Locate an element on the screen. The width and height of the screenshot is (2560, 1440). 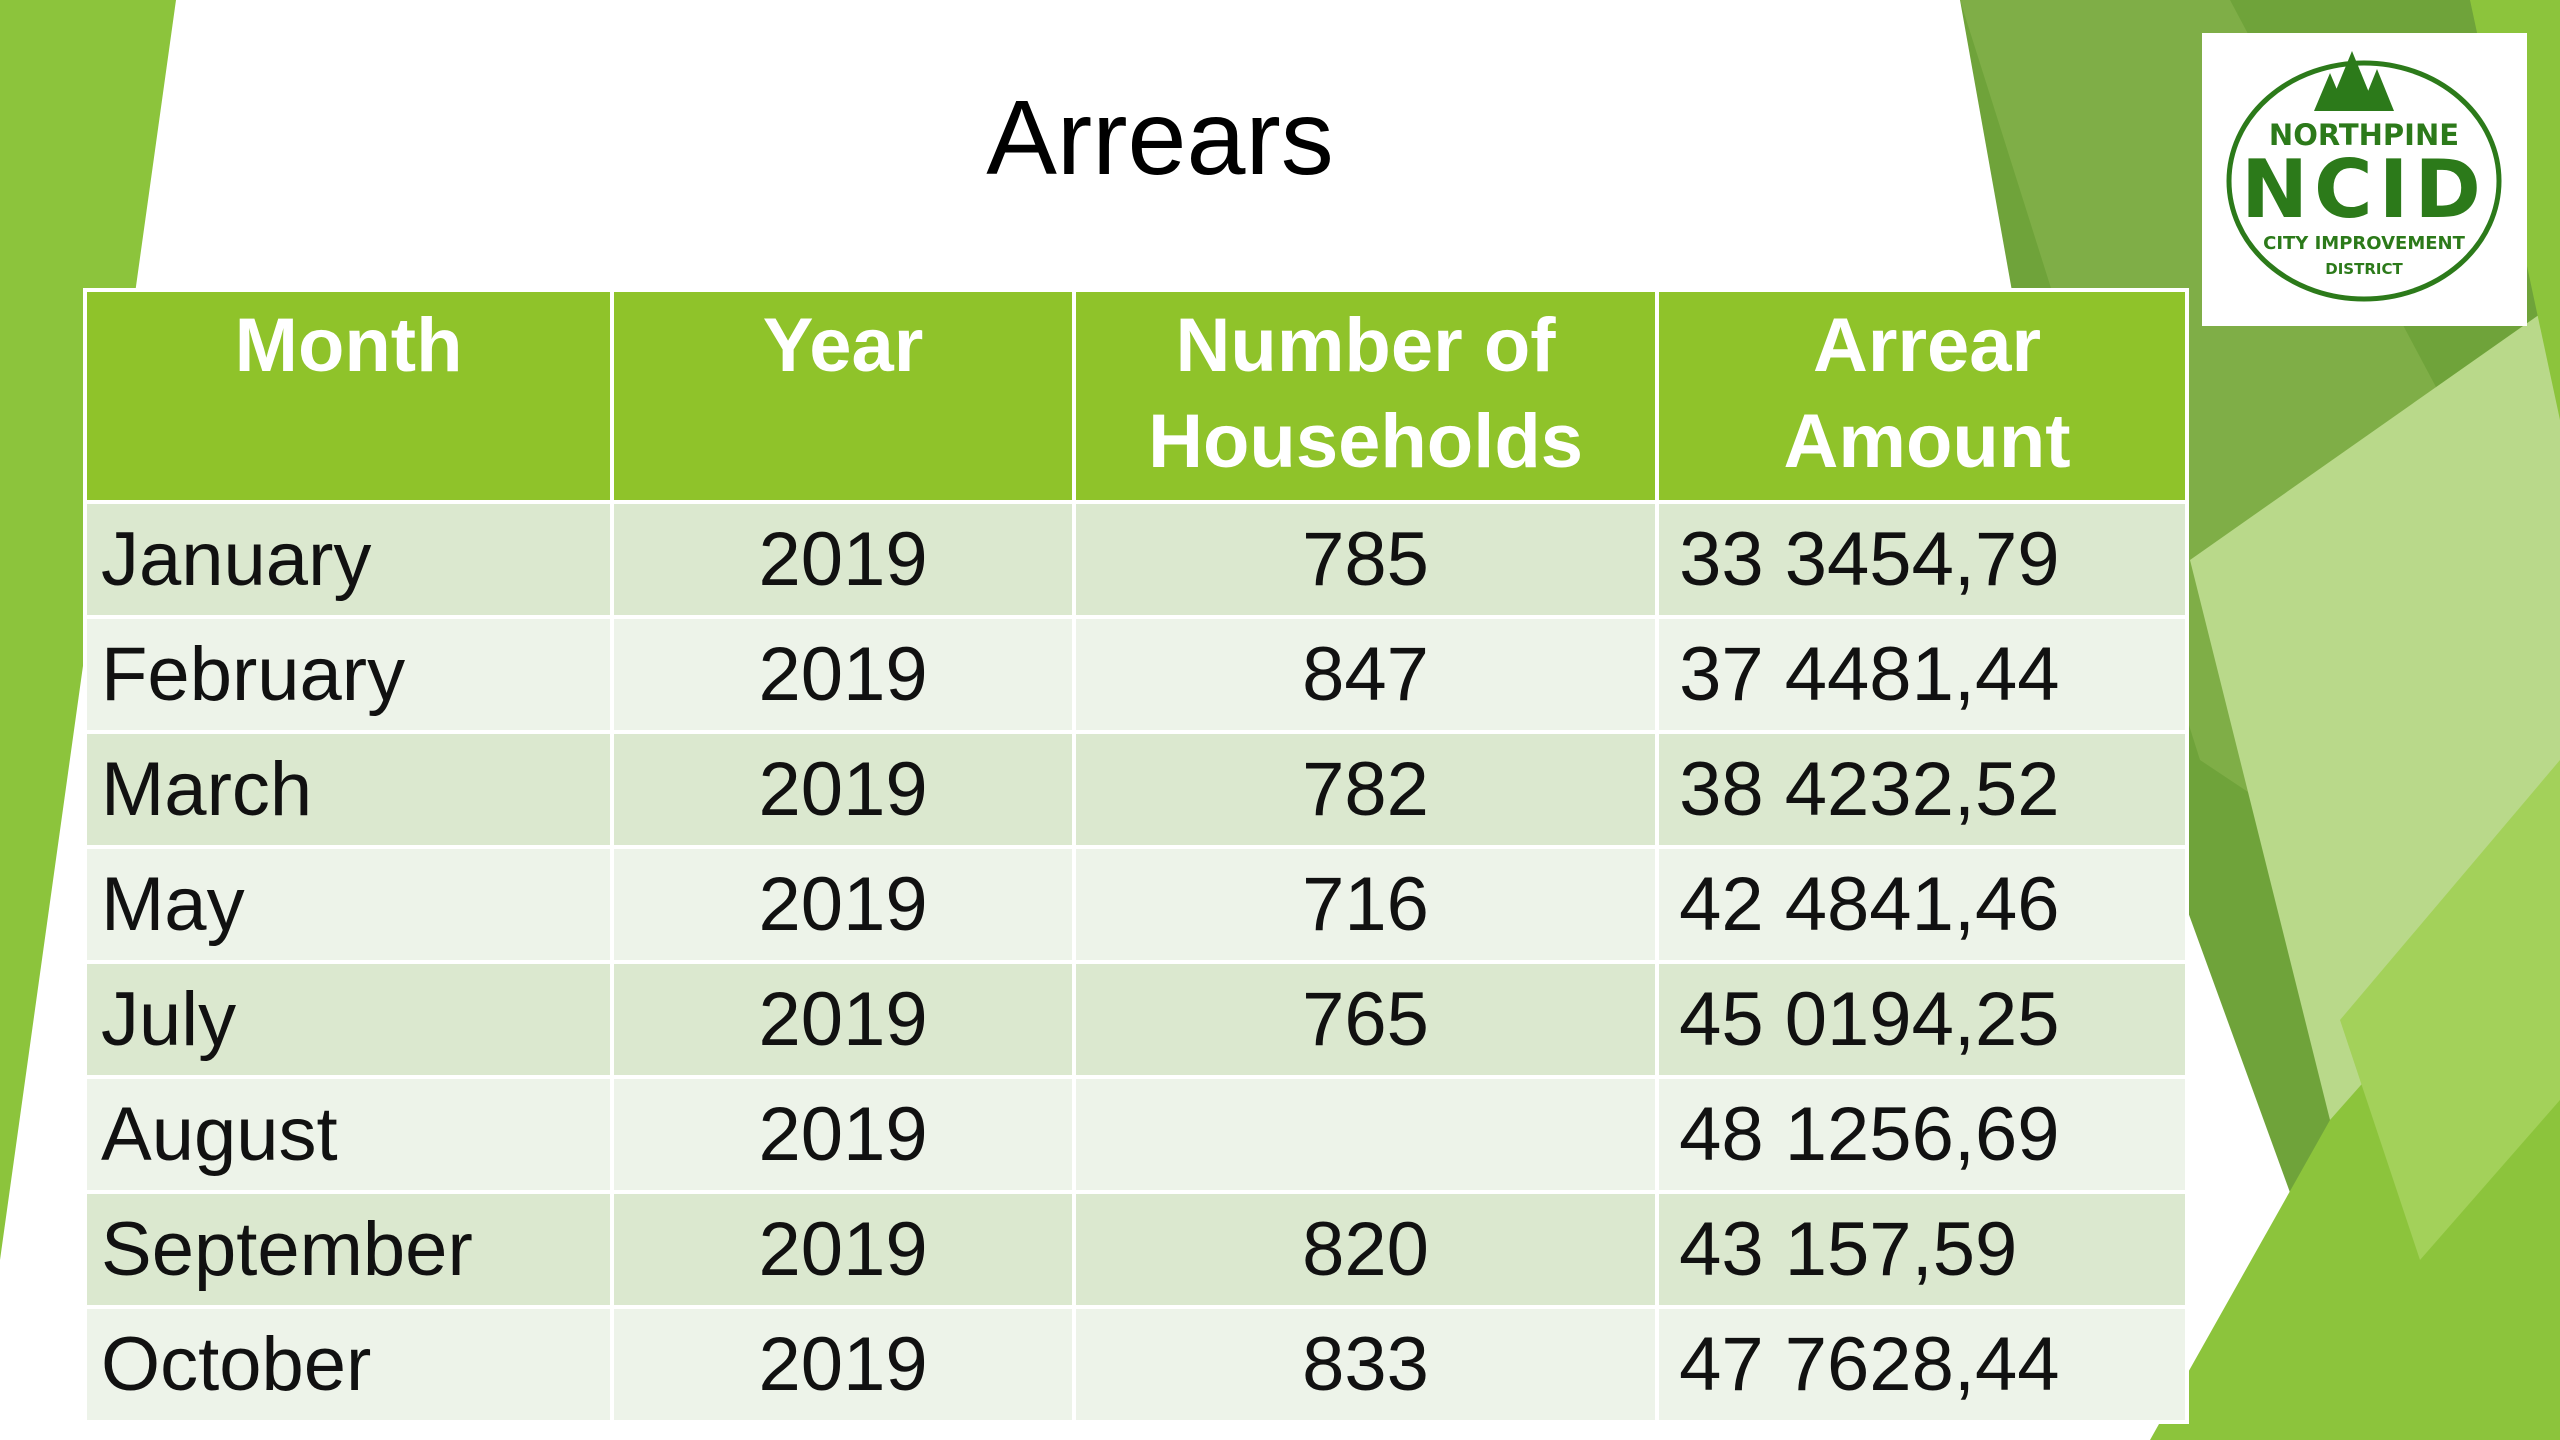
cell-households: 716 is located at coordinates (1365, 904).